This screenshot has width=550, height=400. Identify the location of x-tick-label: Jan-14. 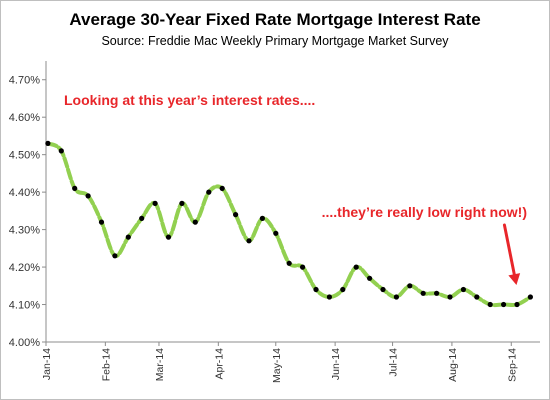
(47, 364).